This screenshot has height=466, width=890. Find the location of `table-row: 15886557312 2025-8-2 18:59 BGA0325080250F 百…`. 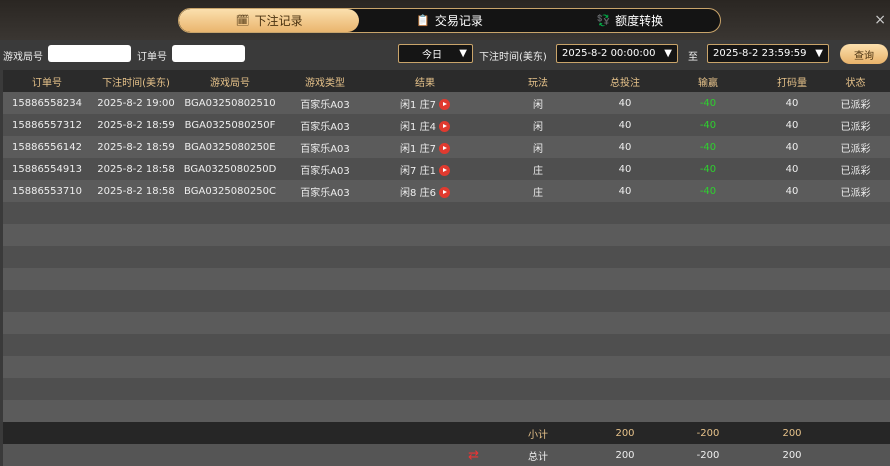

table-row: 15886557312 2025-8-2 18:59 BGA0325080250F 百… is located at coordinates (446, 125).